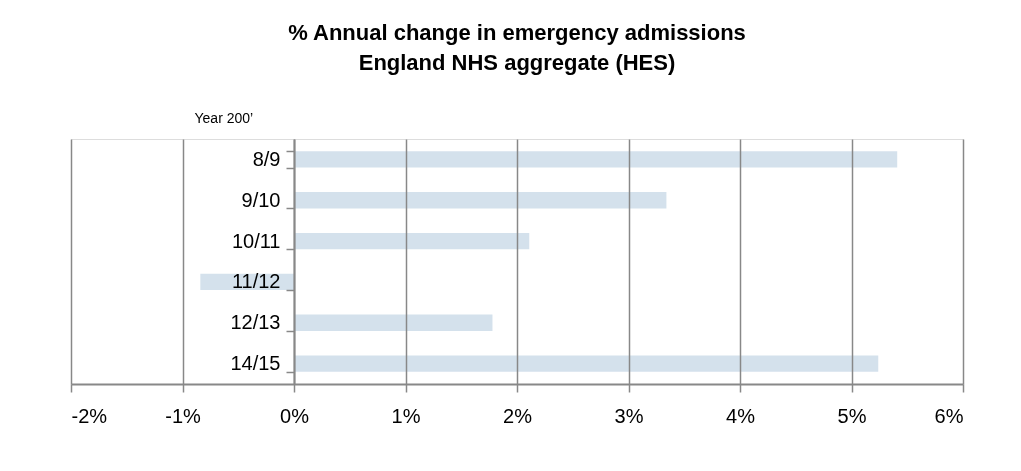  What do you see at coordinates (261, 199) in the screenshot?
I see `y-tick-label: 9/10` at bounding box center [261, 199].